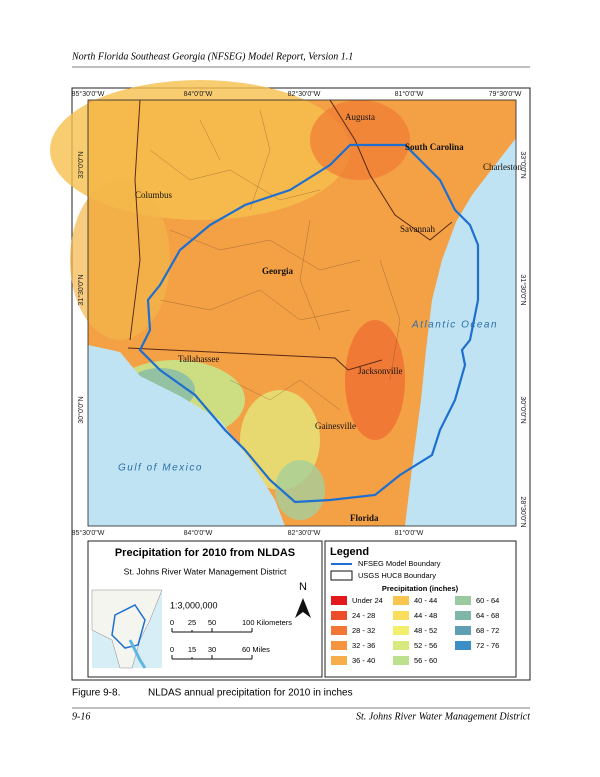  What do you see at coordinates (154, 195) in the screenshot?
I see `place-label: Columbus` at bounding box center [154, 195].